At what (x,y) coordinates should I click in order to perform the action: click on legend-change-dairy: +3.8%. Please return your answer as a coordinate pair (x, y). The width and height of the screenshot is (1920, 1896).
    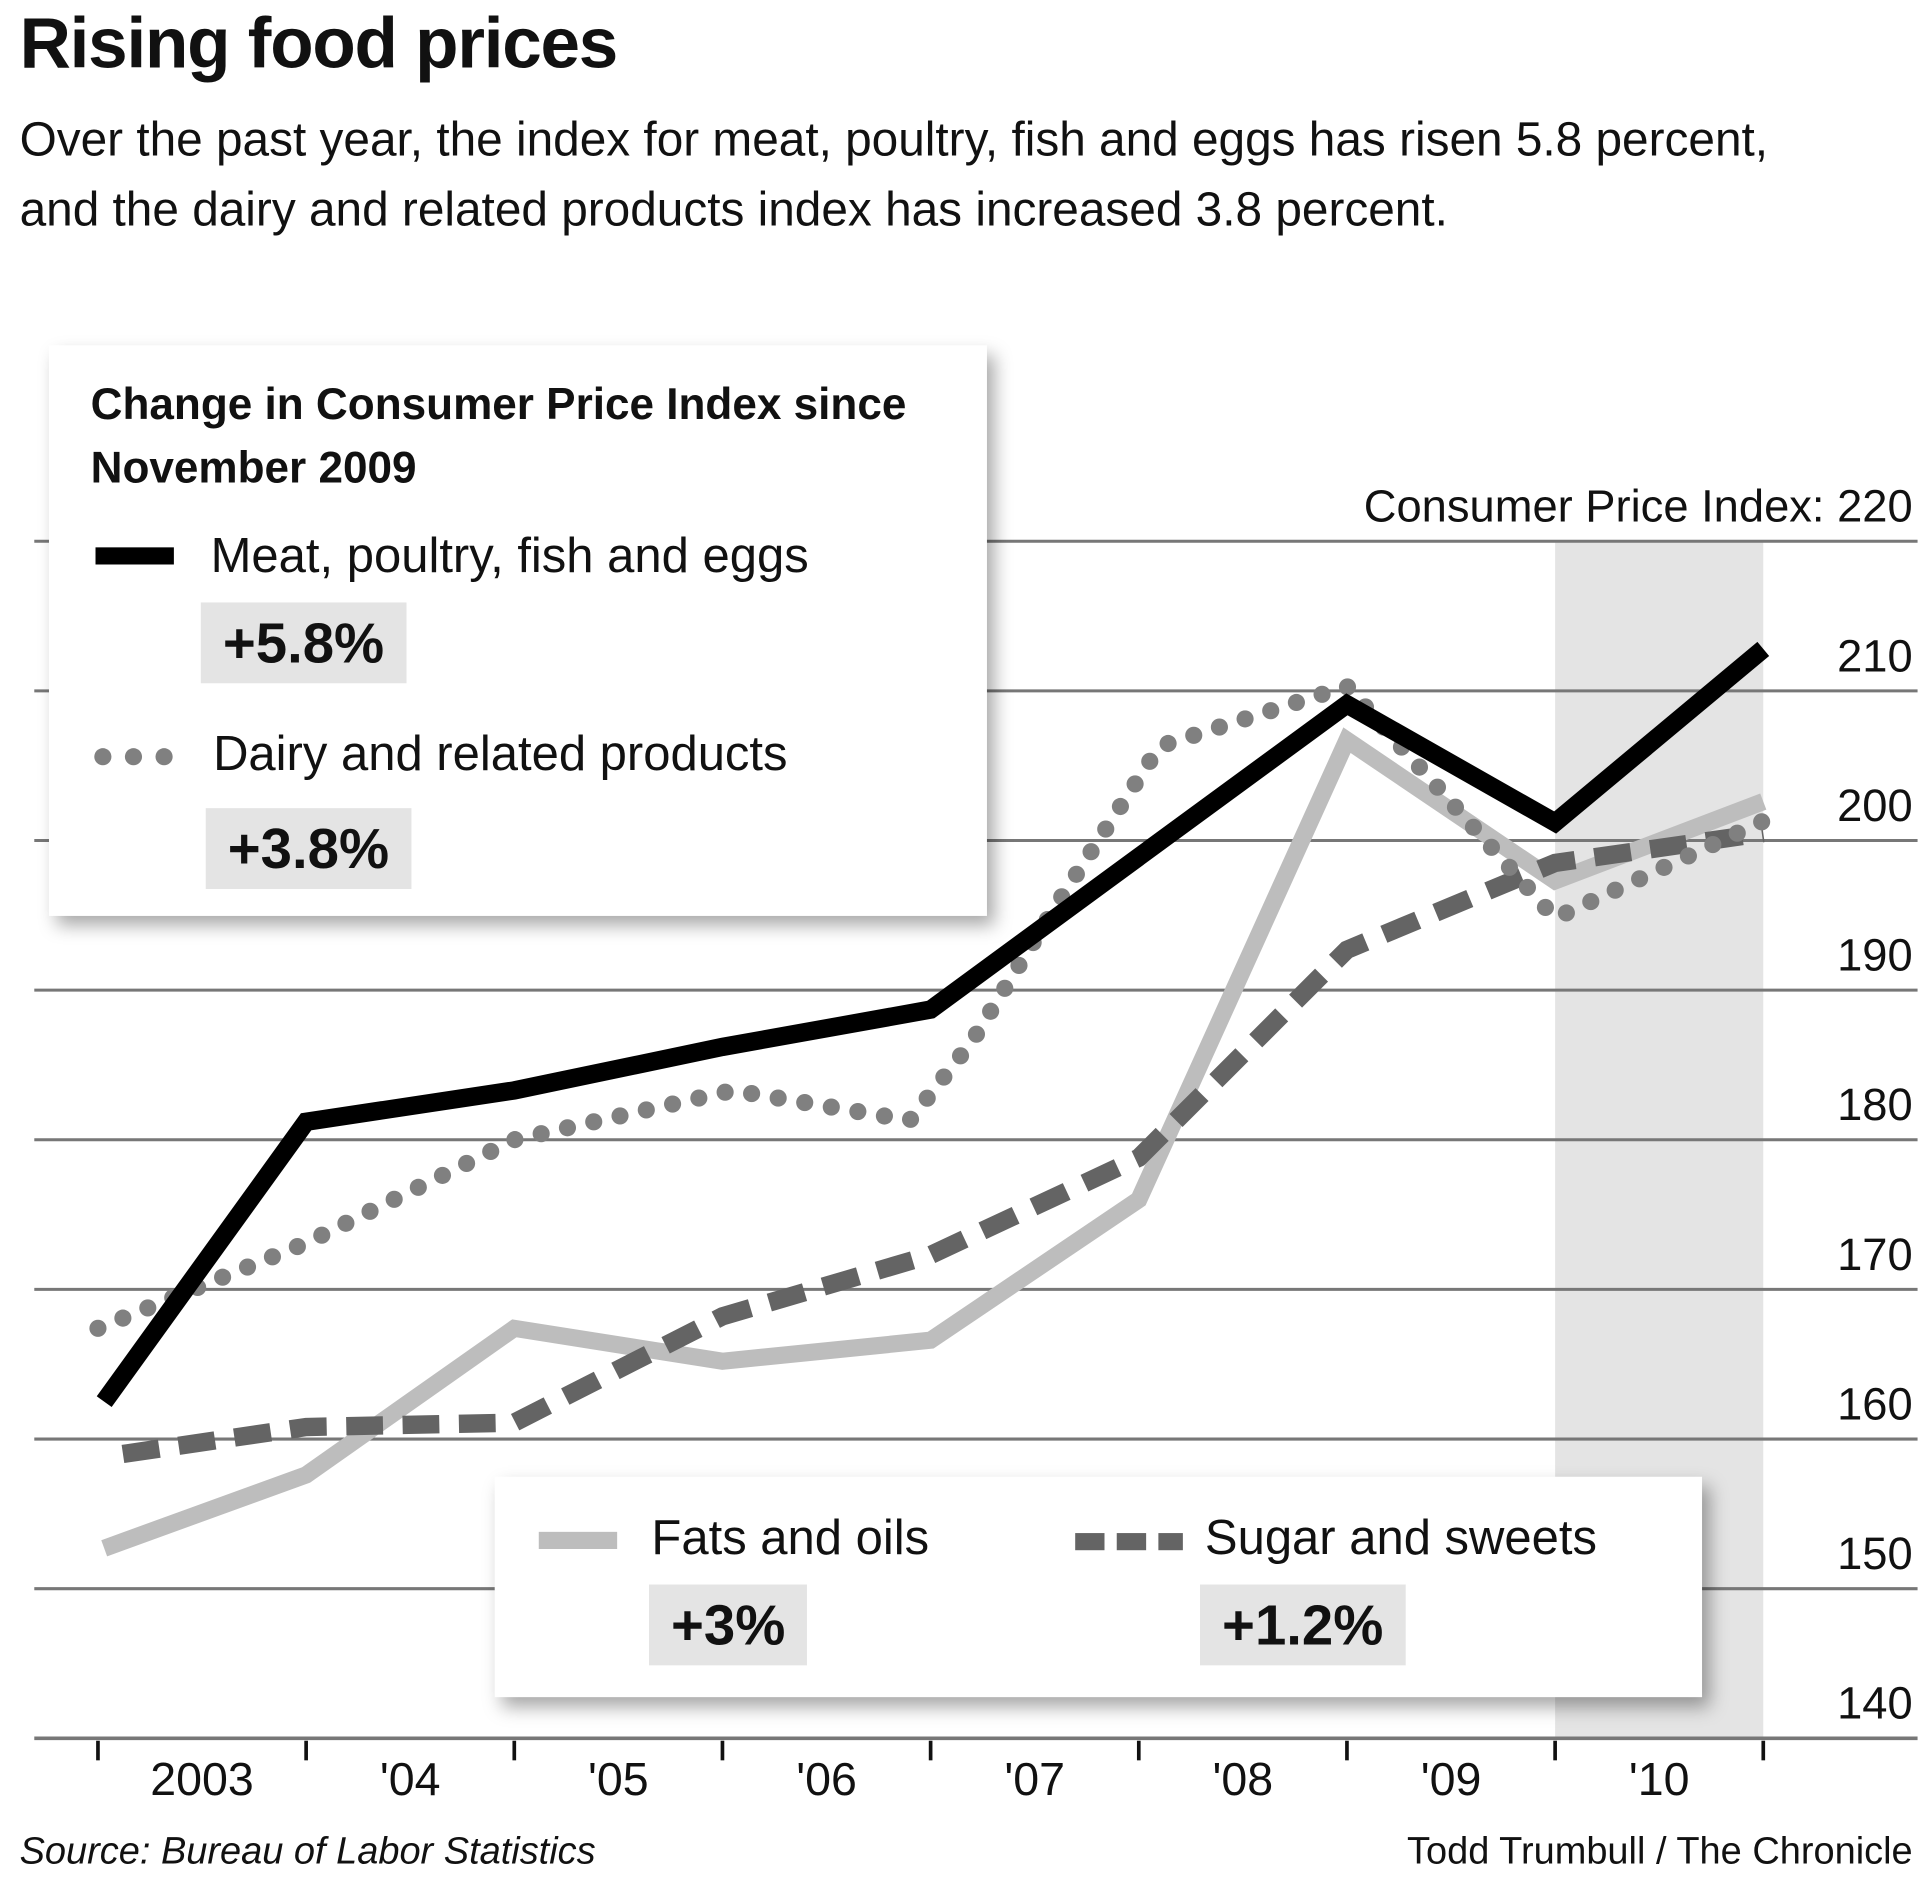
    Looking at the image, I should click on (308, 848).